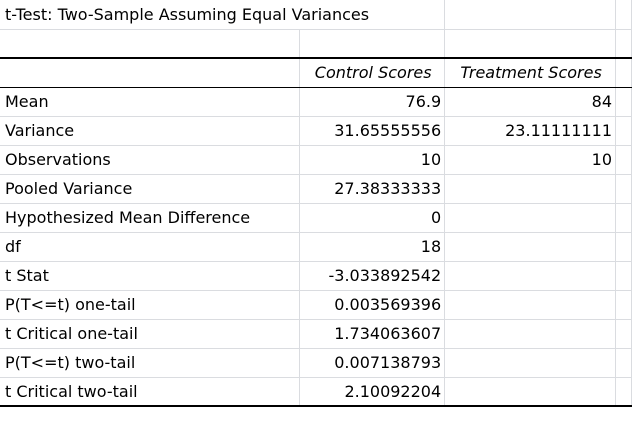  I want to click on table-row: t Critical one-tail 1.734063607, so click(316, 334).